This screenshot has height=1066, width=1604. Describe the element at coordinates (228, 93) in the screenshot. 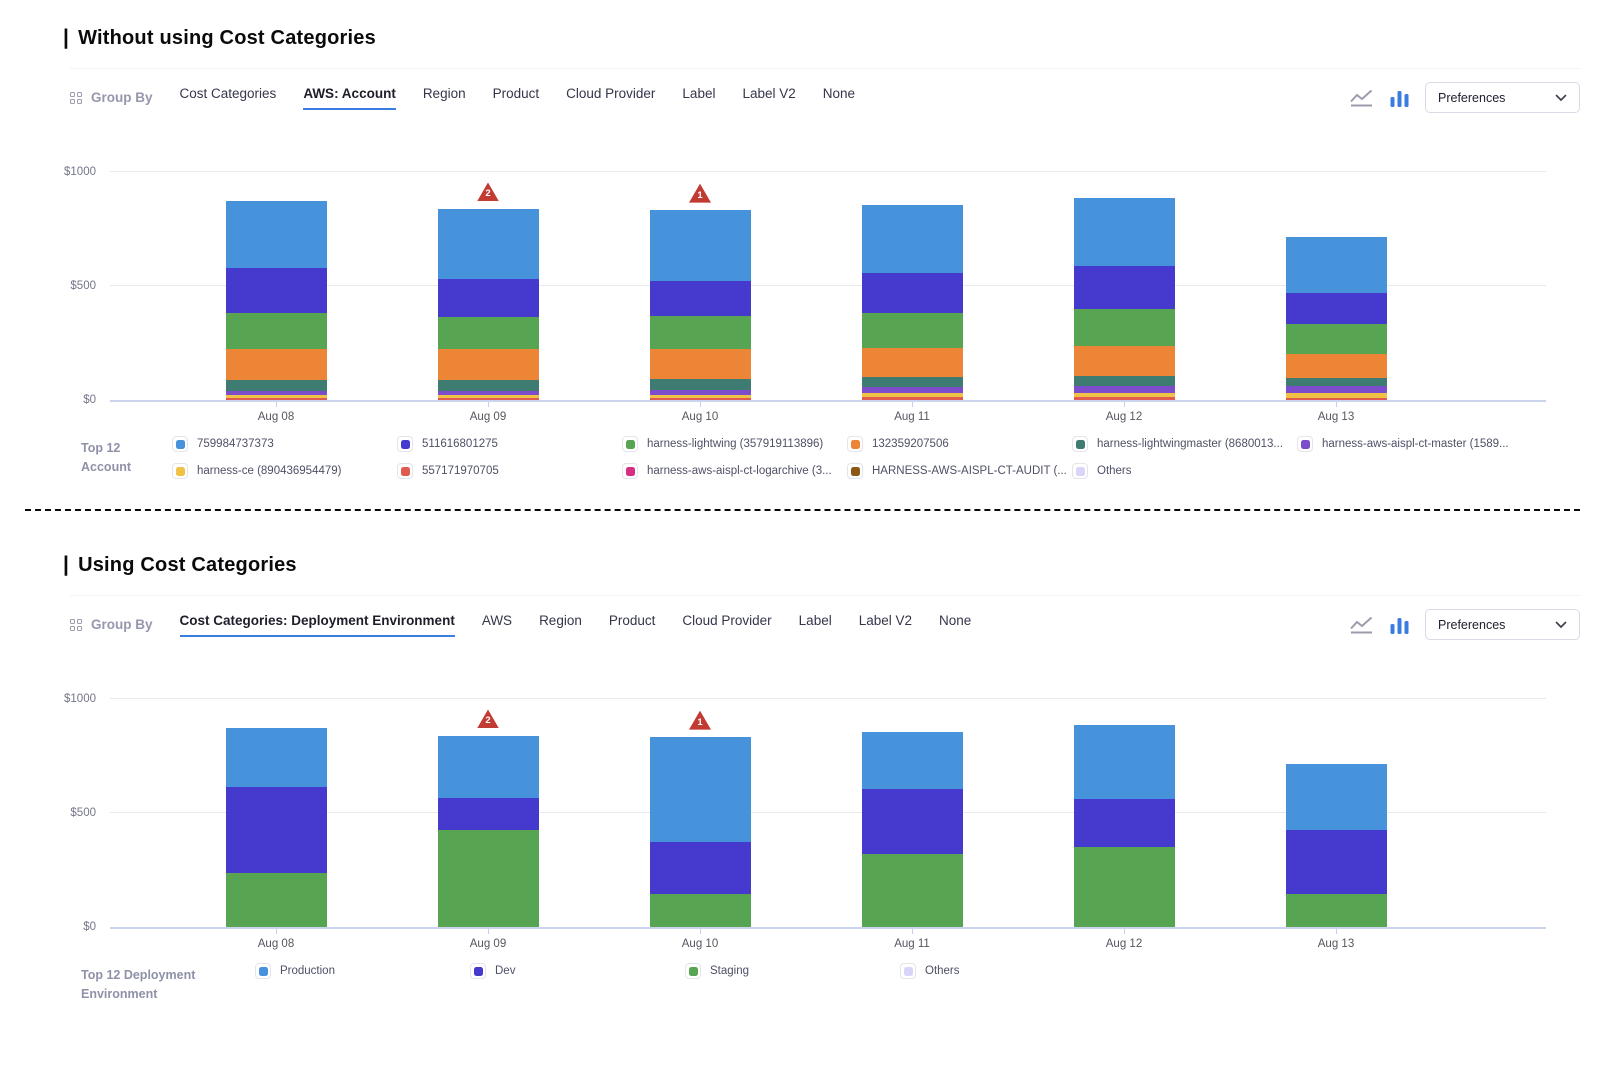

I see `tab-cost-categories: Cost Categories` at that location.